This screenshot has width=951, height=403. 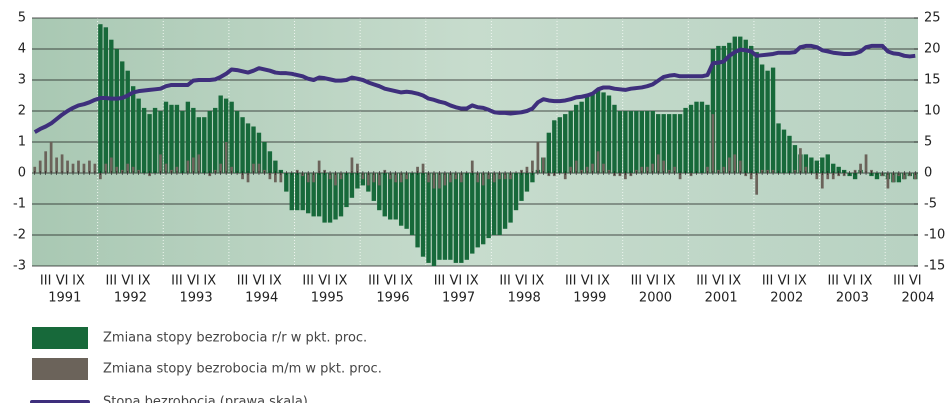 What do you see at coordinates (22, 142) in the screenshot?
I see `y-tick-label: 1` at bounding box center [22, 142].